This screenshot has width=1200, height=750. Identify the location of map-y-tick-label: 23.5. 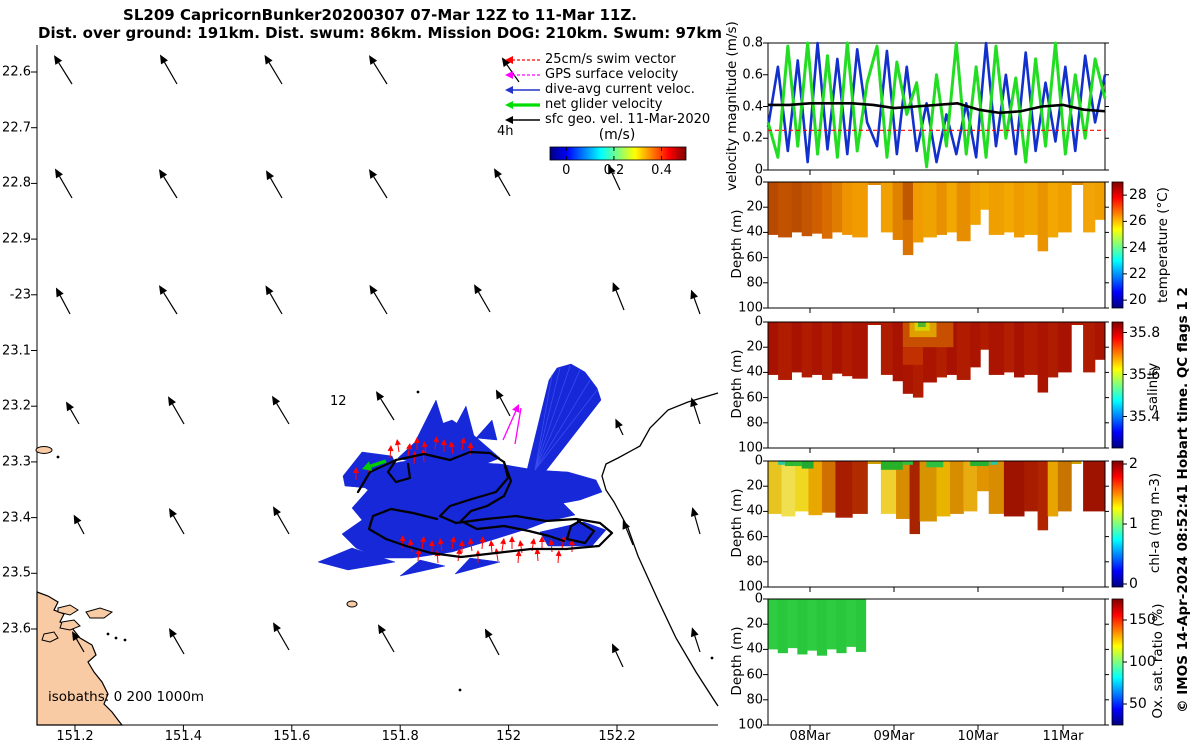
(16, 573).